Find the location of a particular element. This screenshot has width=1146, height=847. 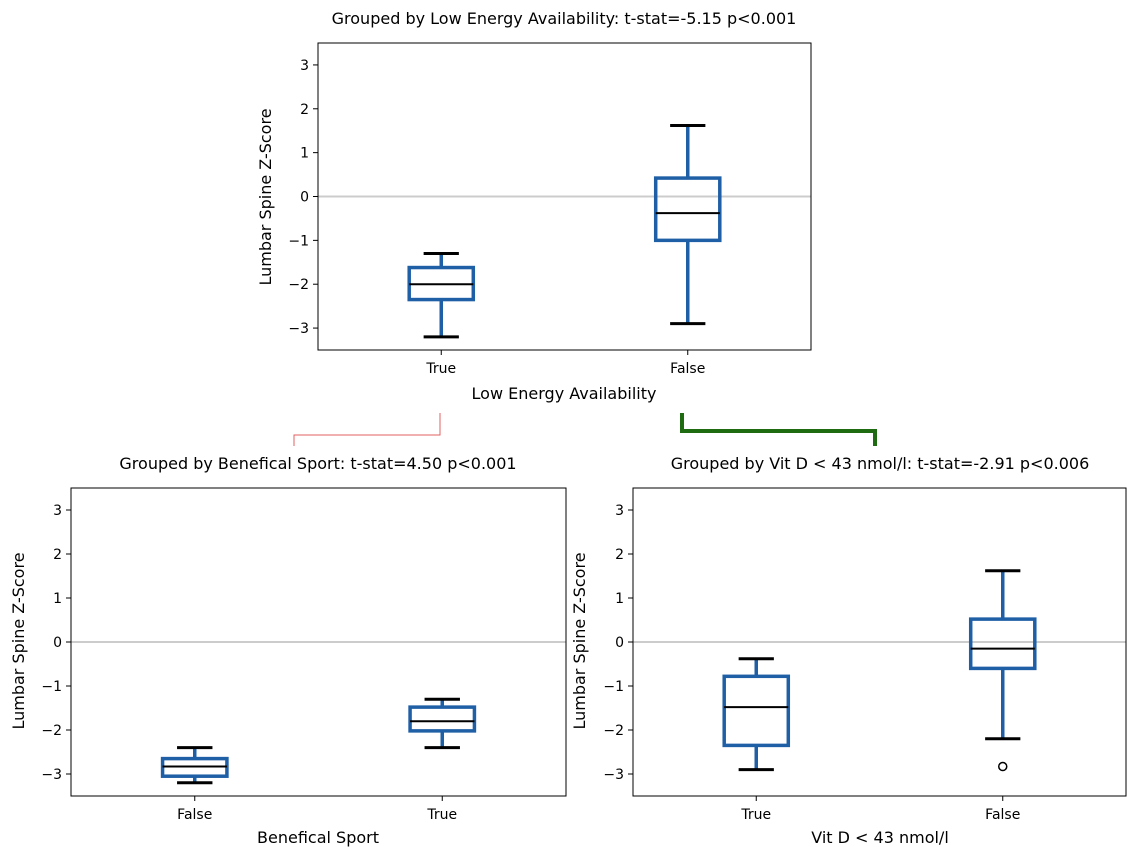

outlier-point is located at coordinates (1003, 766).